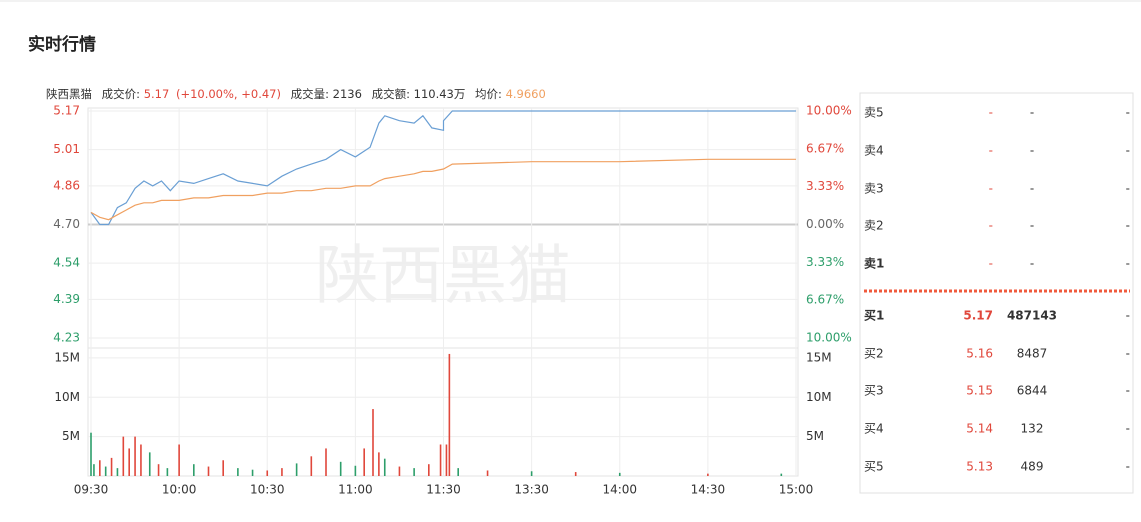 The image size is (1141, 522). I want to click on y-tick-label: 4.39, so click(66, 299).